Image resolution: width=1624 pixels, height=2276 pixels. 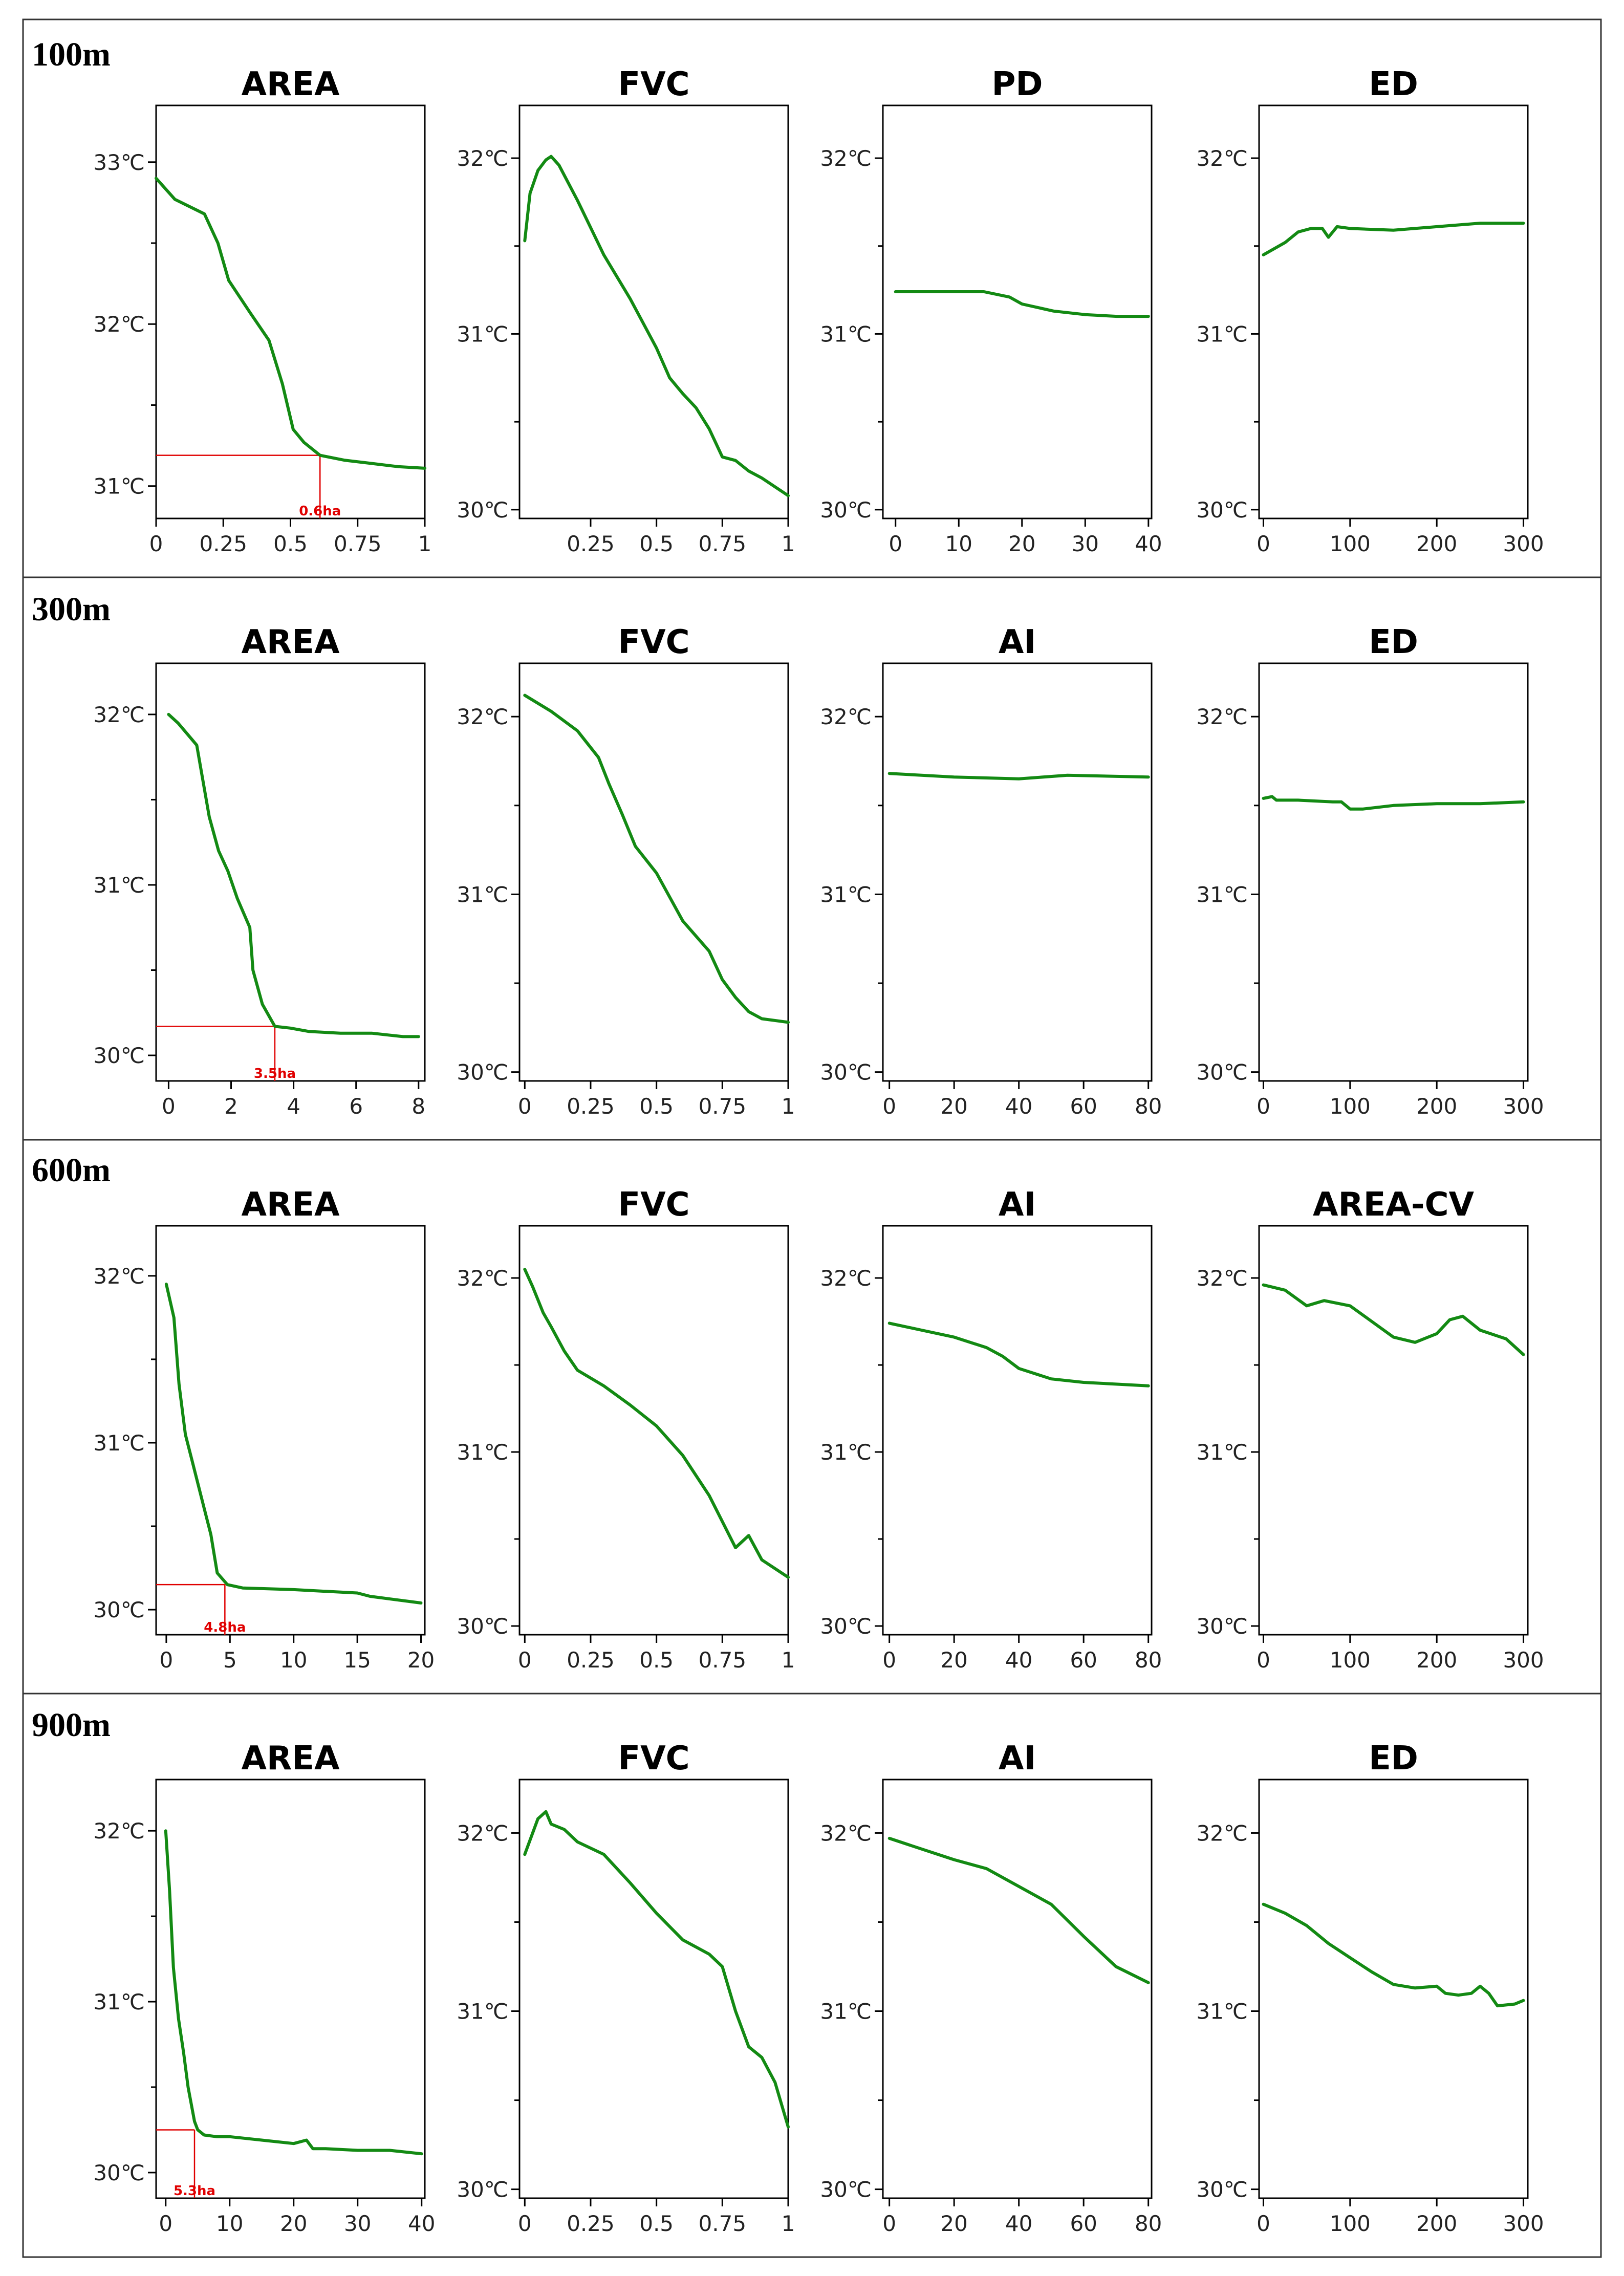 I want to click on panel-r3c1-xtick-label-1: 0.25, so click(x=591, y=2223).